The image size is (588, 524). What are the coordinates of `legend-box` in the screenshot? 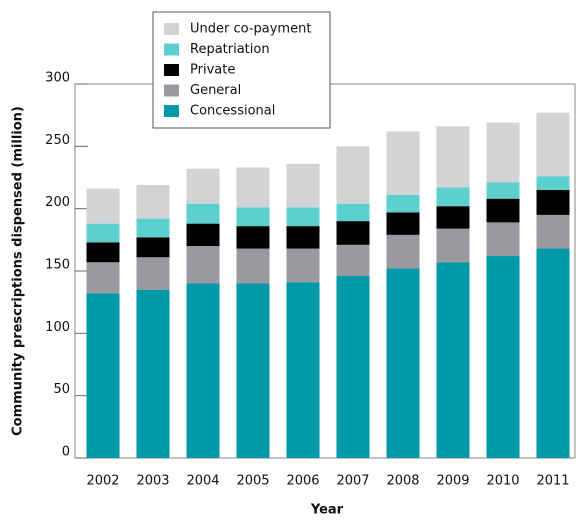 It's located at (241, 70).